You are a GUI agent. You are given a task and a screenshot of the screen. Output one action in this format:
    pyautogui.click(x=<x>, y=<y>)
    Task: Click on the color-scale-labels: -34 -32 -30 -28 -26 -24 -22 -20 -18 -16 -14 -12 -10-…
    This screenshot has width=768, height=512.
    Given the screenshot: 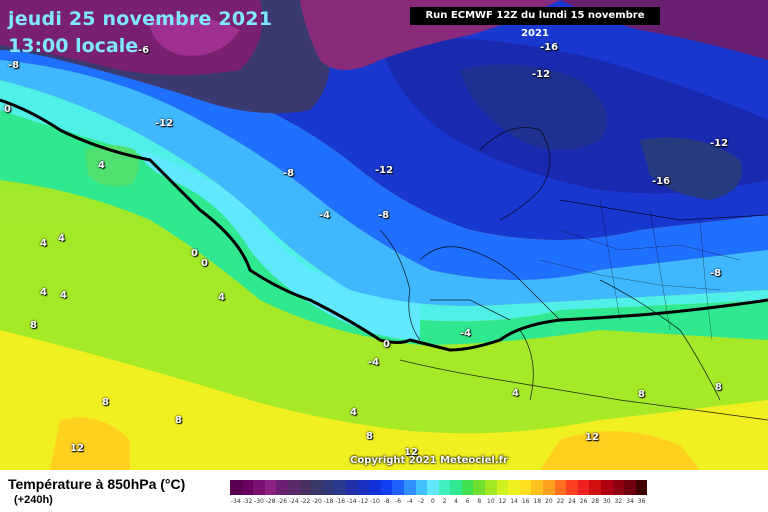 What is the action you would take?
    pyautogui.click(x=438, y=501)
    